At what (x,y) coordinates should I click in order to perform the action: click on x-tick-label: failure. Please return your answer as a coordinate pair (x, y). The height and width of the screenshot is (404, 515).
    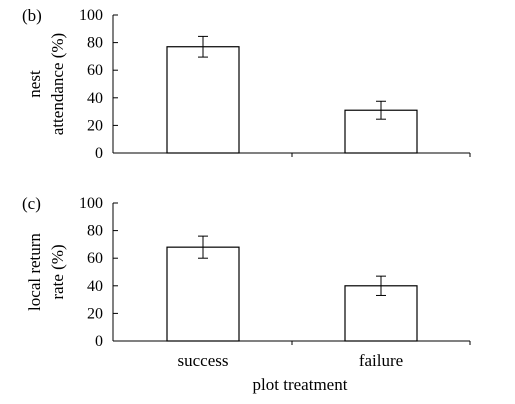
    Looking at the image, I should click on (381, 360).